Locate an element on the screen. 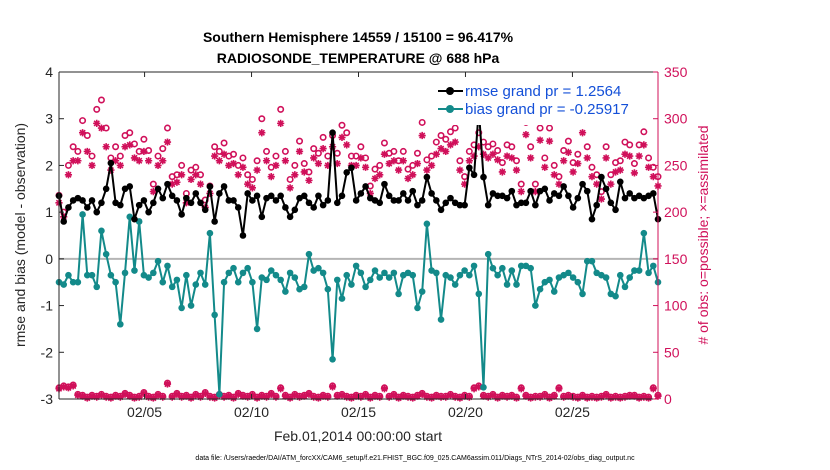 This screenshot has height=470, width=830. legend-rmse-label: rmse grand pr = 1.2564 is located at coordinates (543, 91).